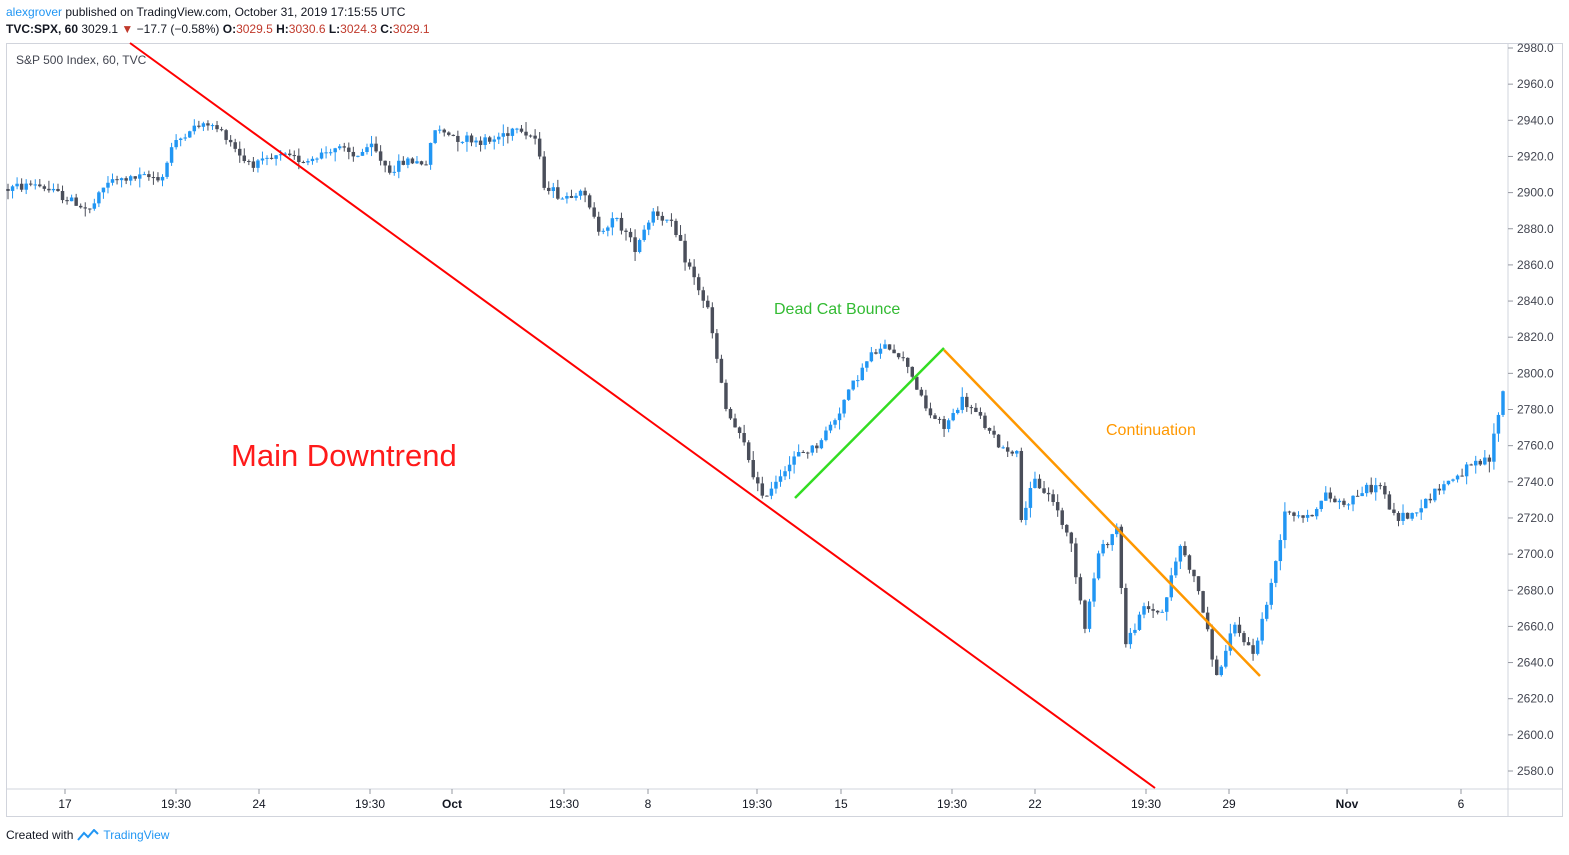 The height and width of the screenshot is (855, 1569). What do you see at coordinates (307, 29) in the screenshot?
I see `high-value: 3030.6` at bounding box center [307, 29].